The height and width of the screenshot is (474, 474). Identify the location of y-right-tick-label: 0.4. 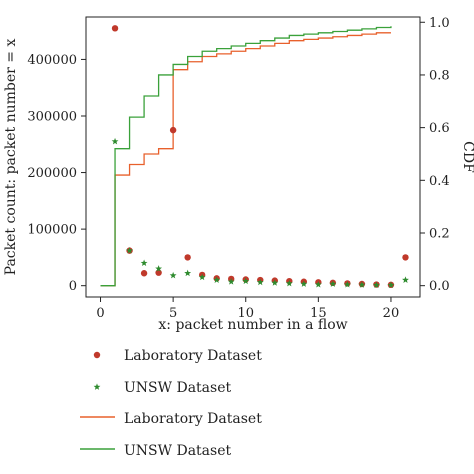
(439, 181).